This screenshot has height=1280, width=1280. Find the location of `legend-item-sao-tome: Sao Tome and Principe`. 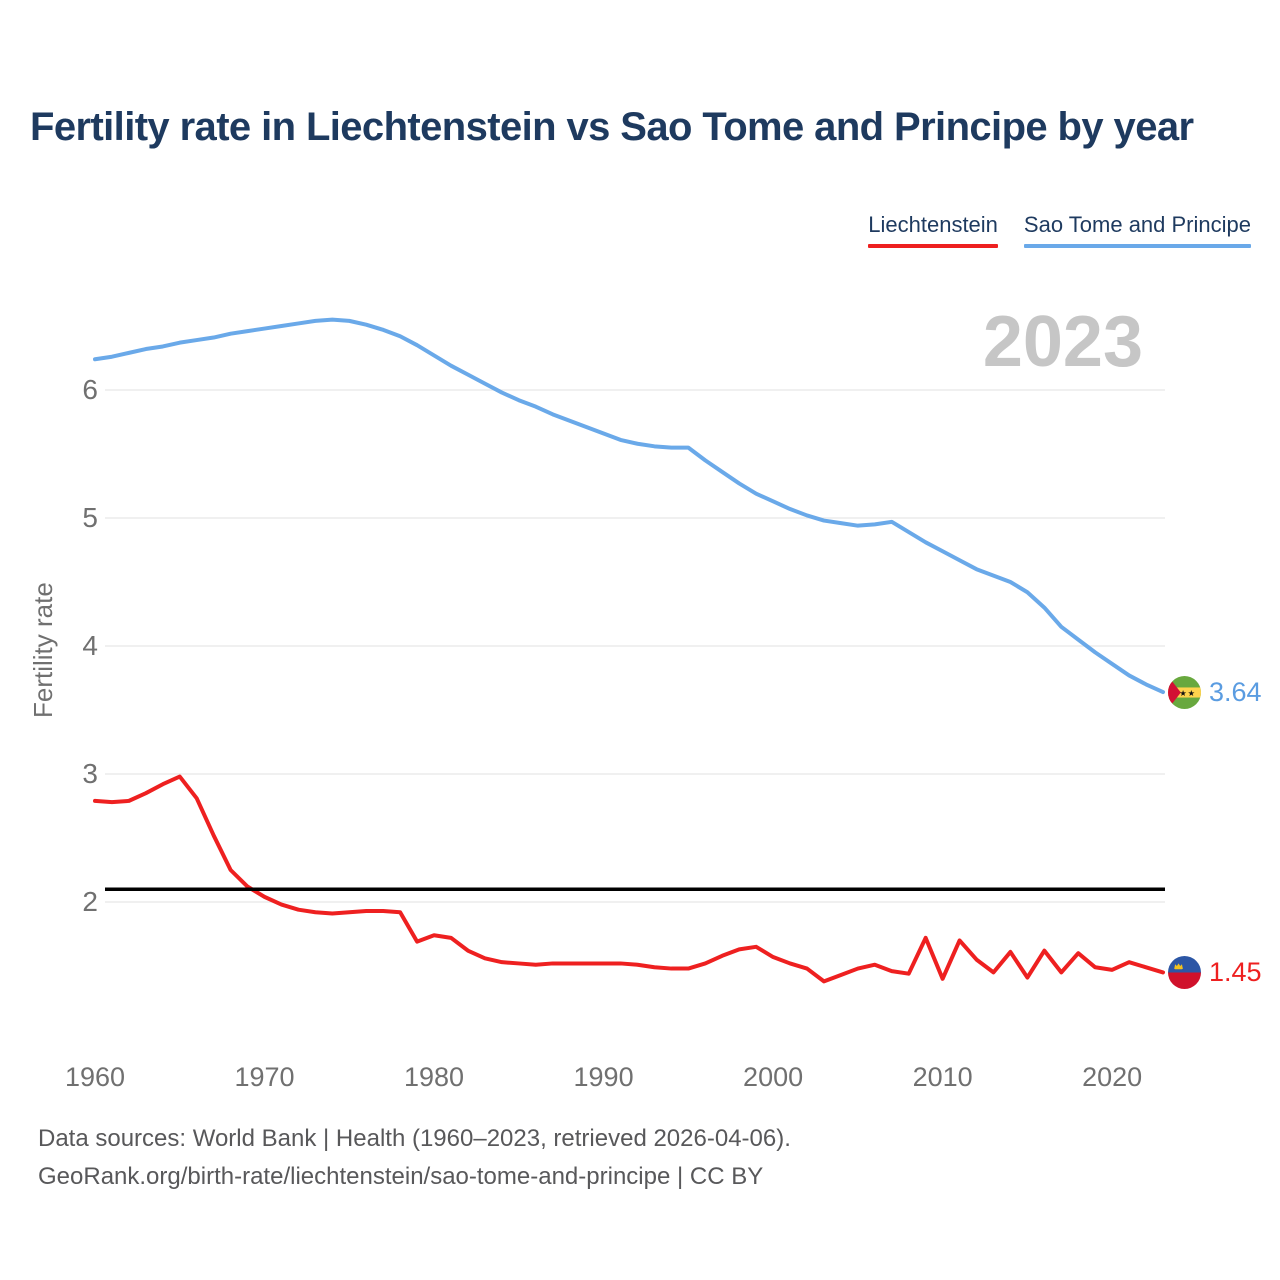

legend-item-sao-tome: Sao Tome and Principe is located at coordinates (1137, 230).